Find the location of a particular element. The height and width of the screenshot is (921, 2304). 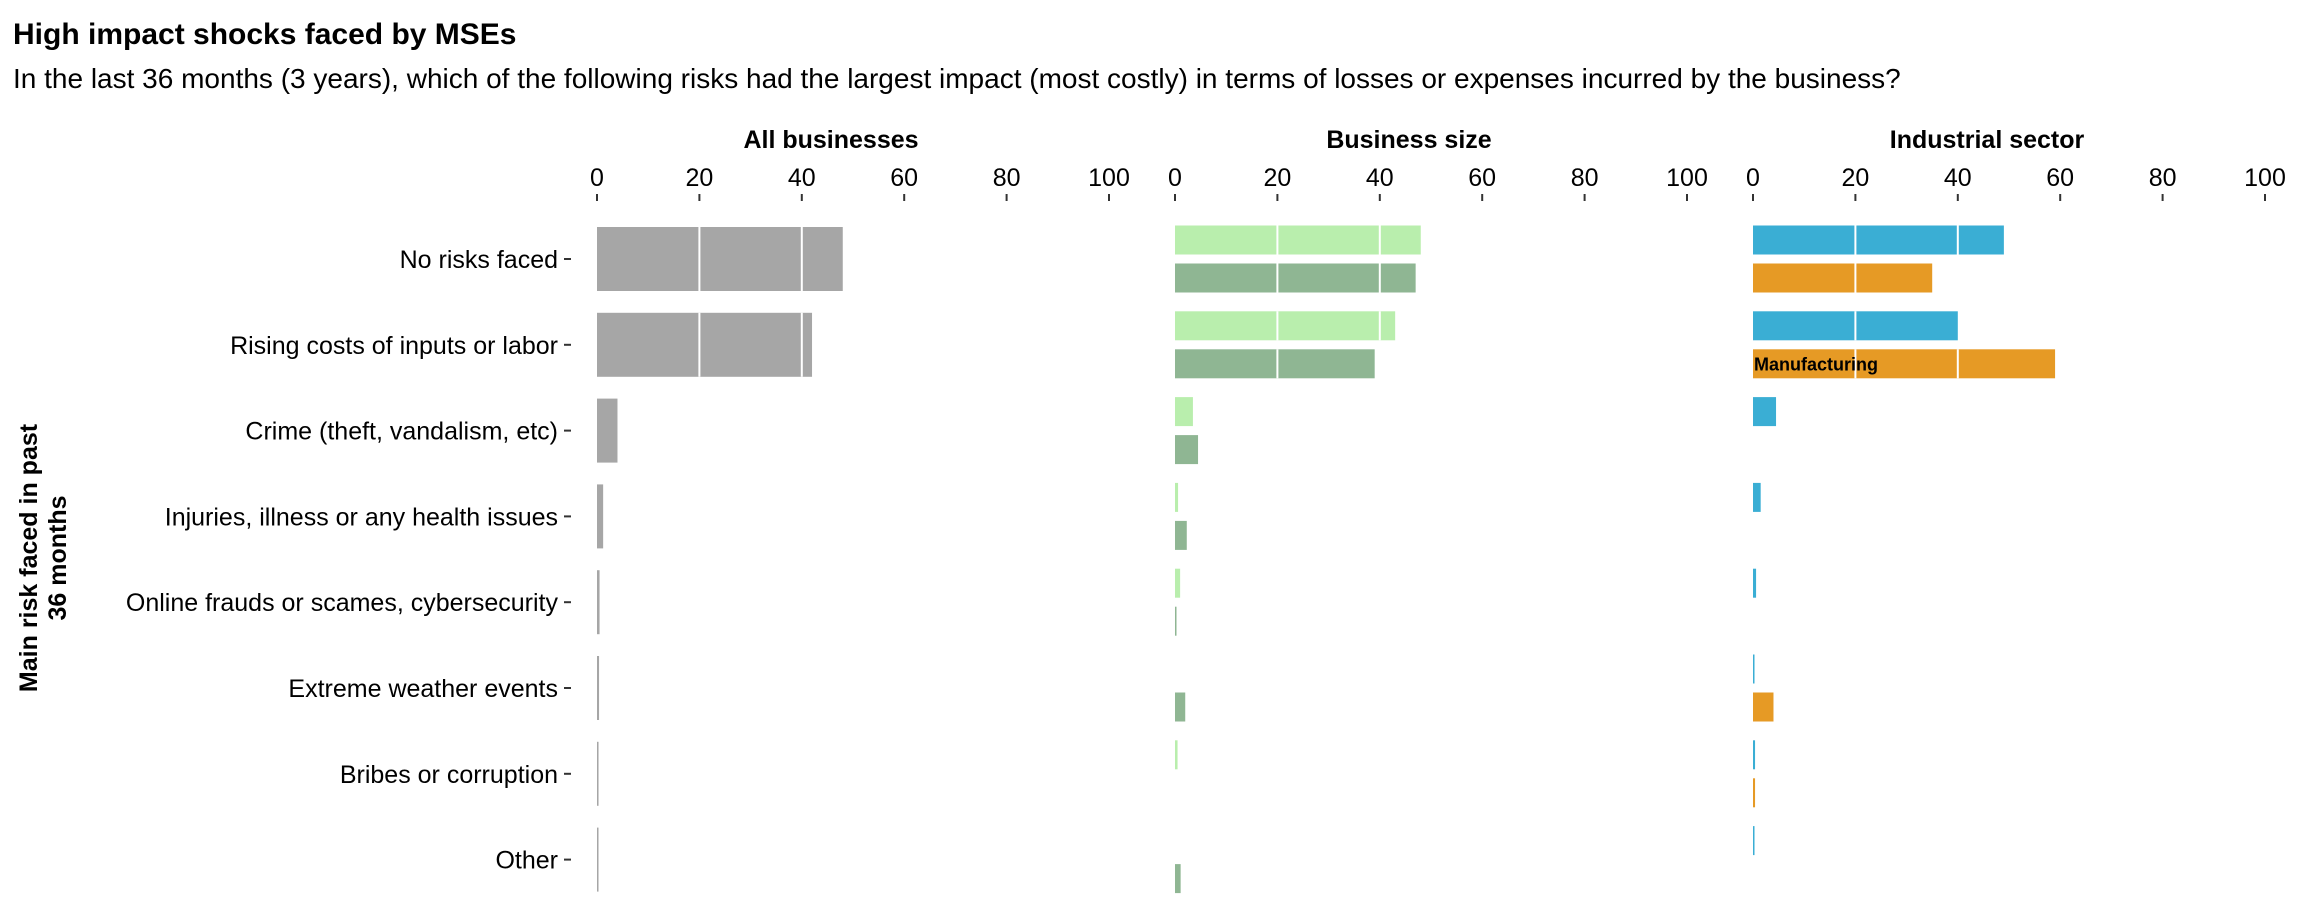

bar-industrial-sector-s1-no-risks-faced is located at coordinates (1843, 278).